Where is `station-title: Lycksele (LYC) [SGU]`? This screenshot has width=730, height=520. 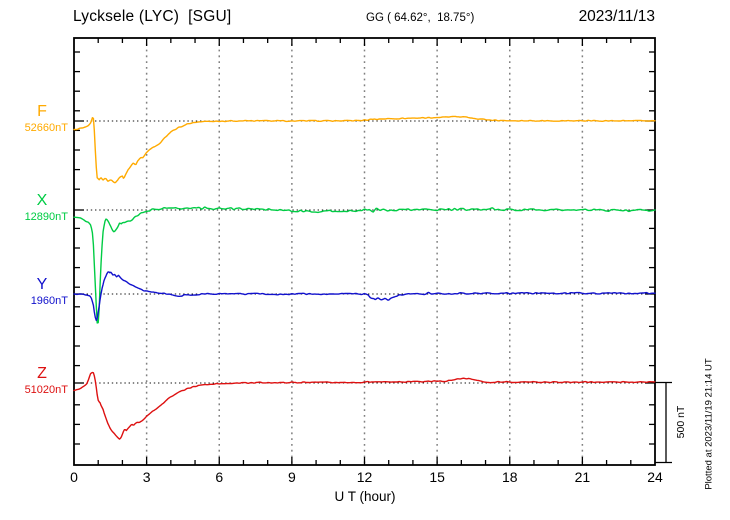 station-title: Lycksele (LYC) [SGU] is located at coordinates (152, 16).